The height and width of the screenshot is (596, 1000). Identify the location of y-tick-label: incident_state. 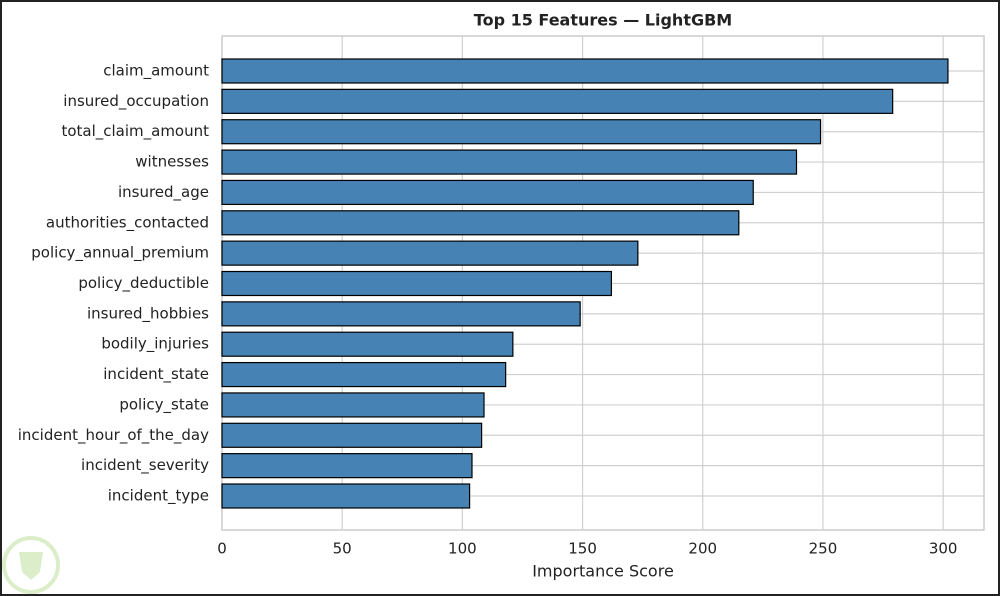
(156, 374).